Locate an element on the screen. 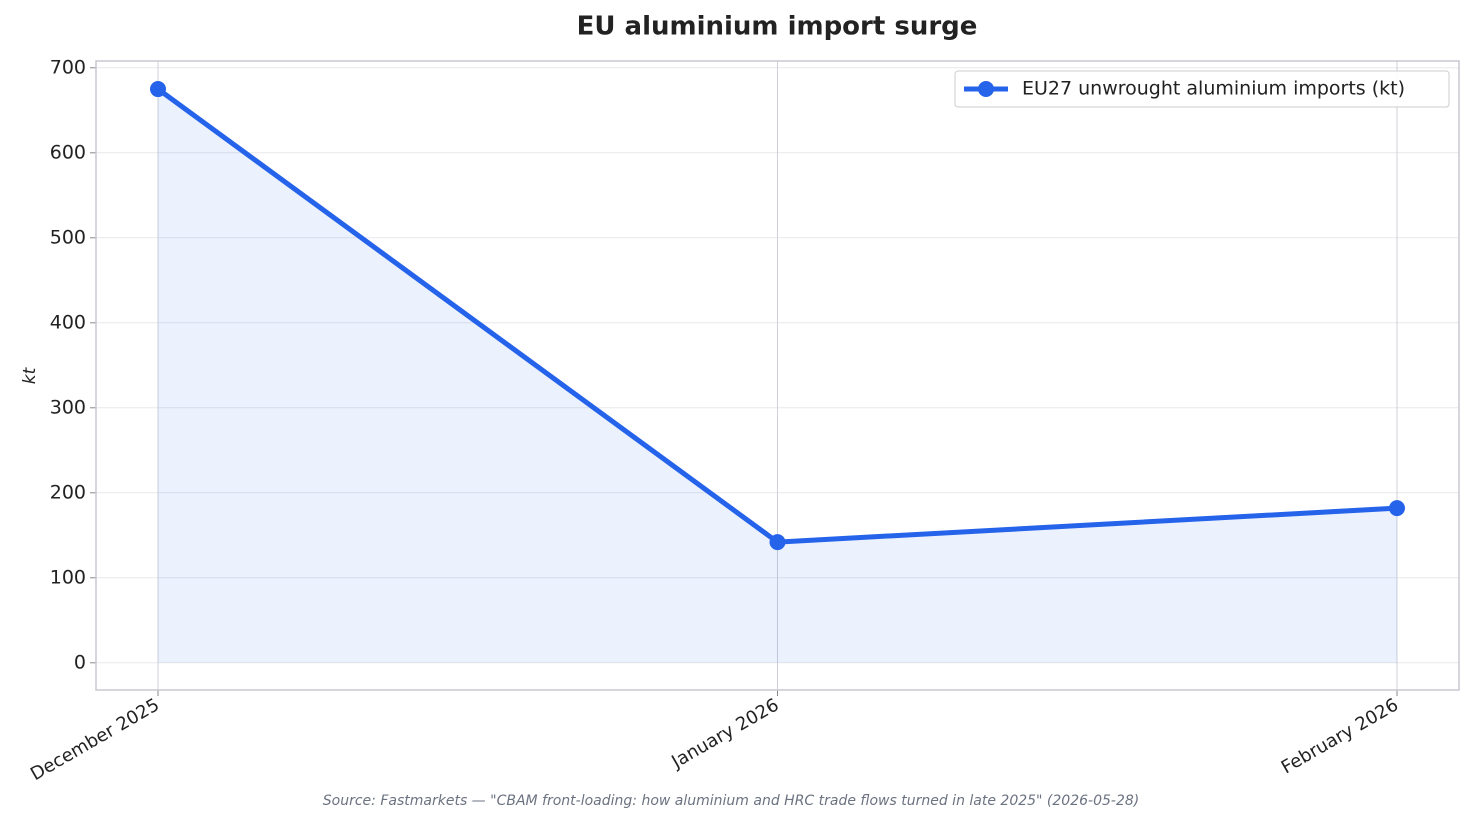 The image size is (1474, 824). chart-title: EU aluminium import surge is located at coordinates (777, 27).